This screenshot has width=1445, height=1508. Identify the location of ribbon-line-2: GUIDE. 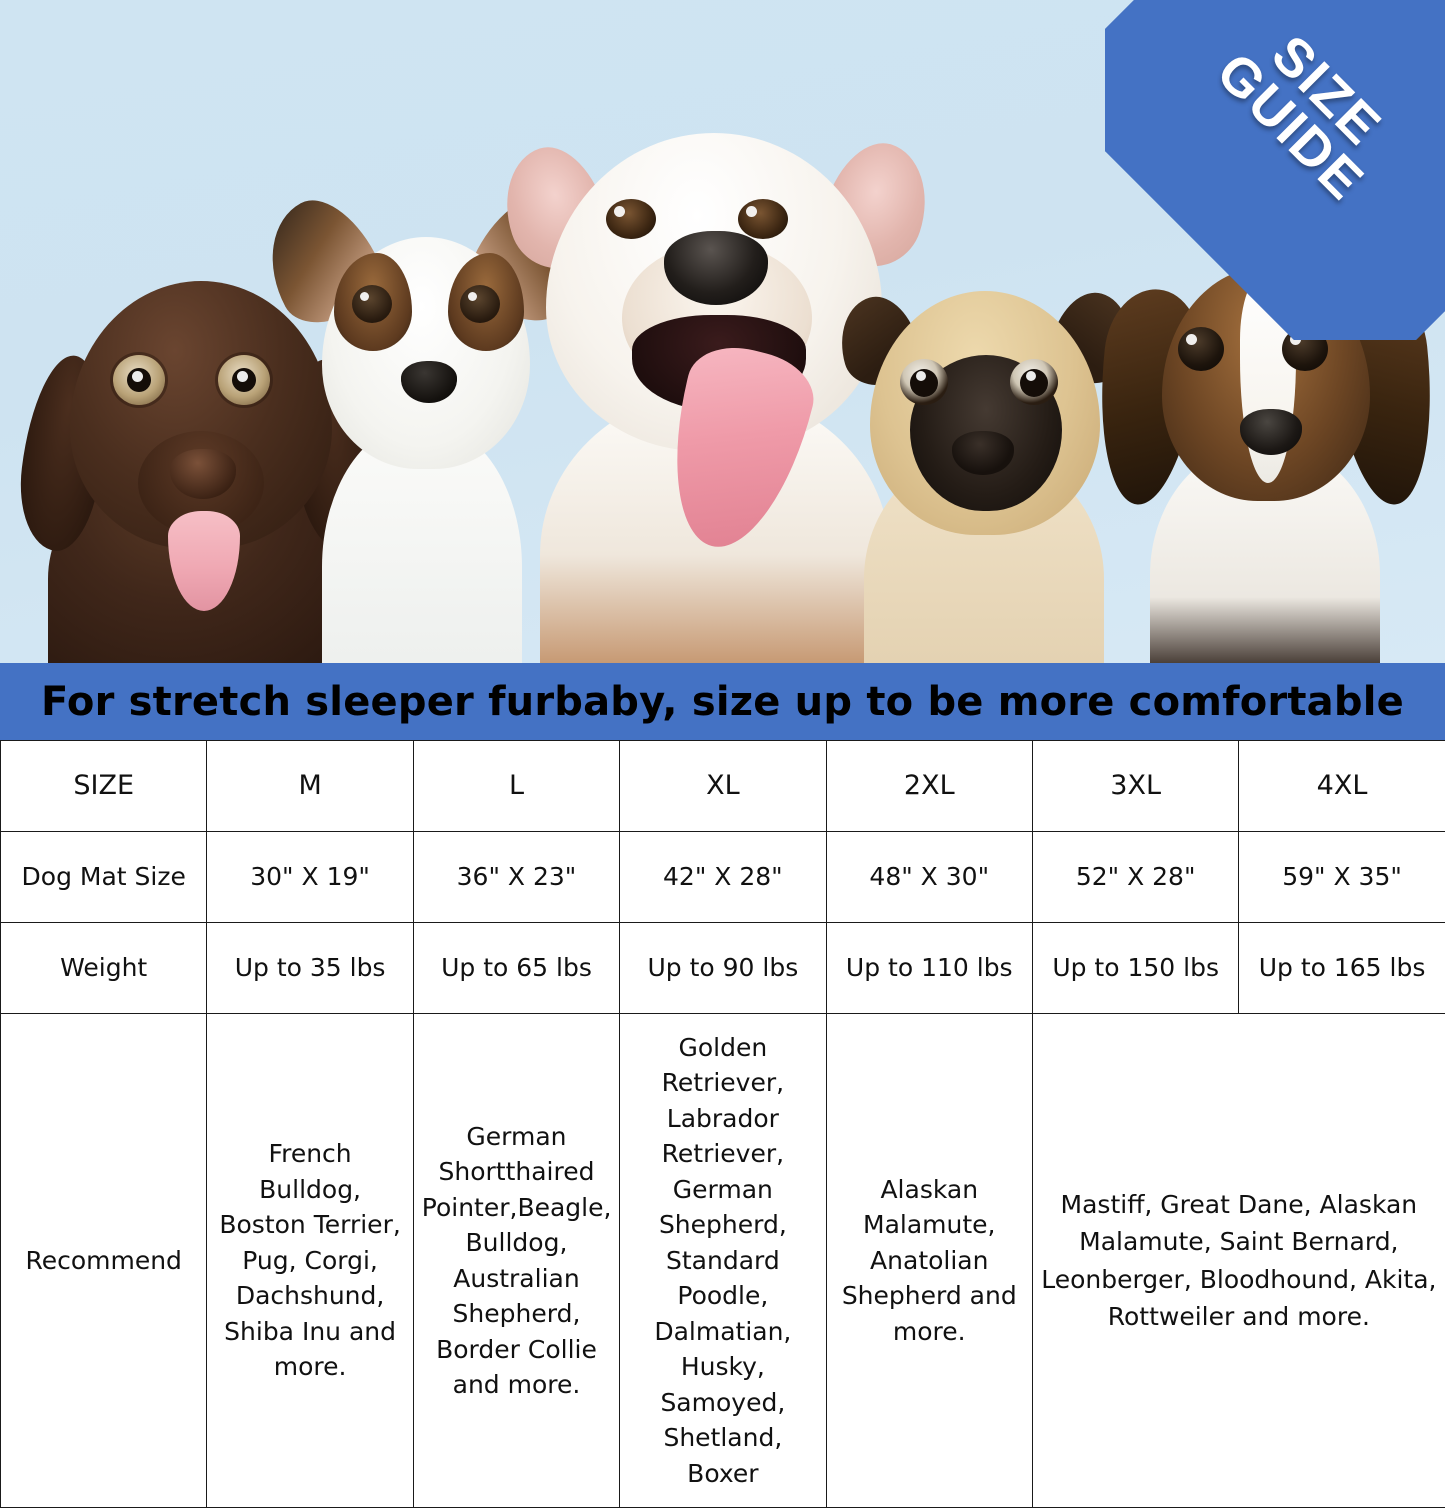
(1289, 127).